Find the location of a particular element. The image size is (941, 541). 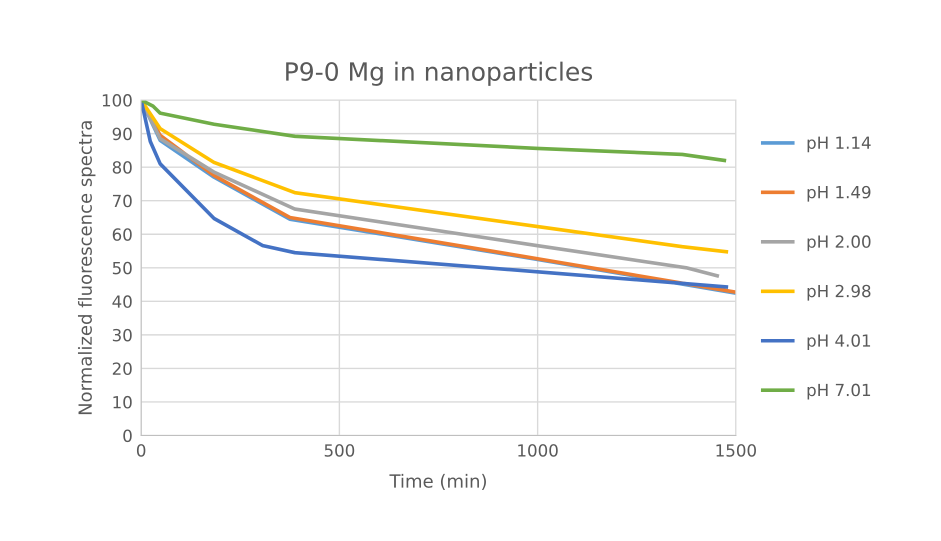

y-tick-label: 60 is located at coordinates (122, 234).